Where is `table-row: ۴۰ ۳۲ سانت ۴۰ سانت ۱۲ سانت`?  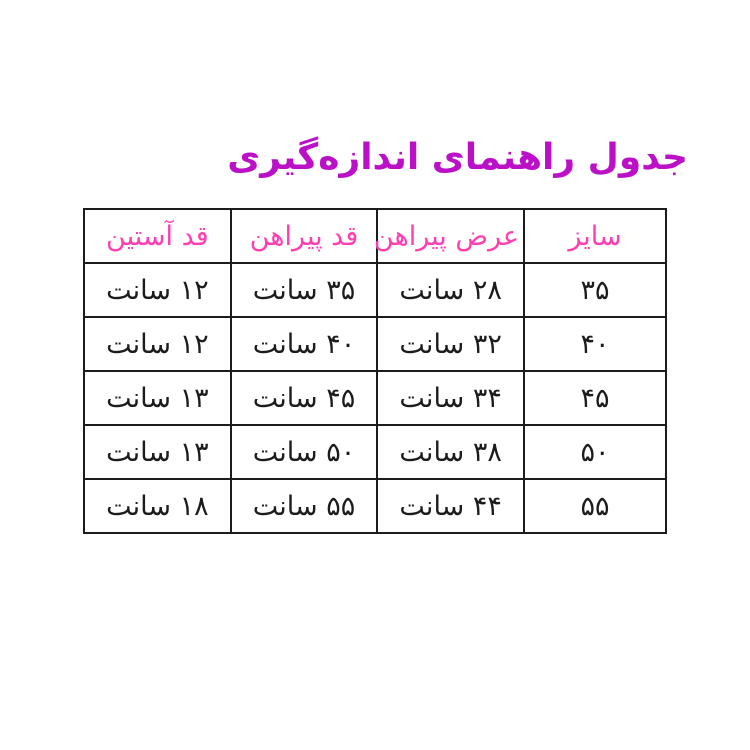 table-row: ۴۰ ۳۲ سانت ۴۰ سانت ۱۲ سانت is located at coordinates (375, 344).